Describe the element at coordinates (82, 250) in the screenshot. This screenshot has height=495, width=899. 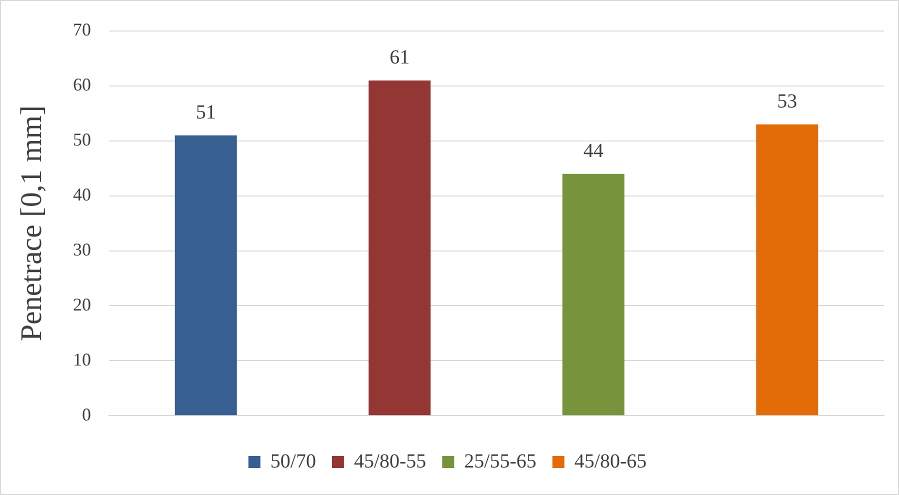
I see `y-tick-label: 30` at that location.